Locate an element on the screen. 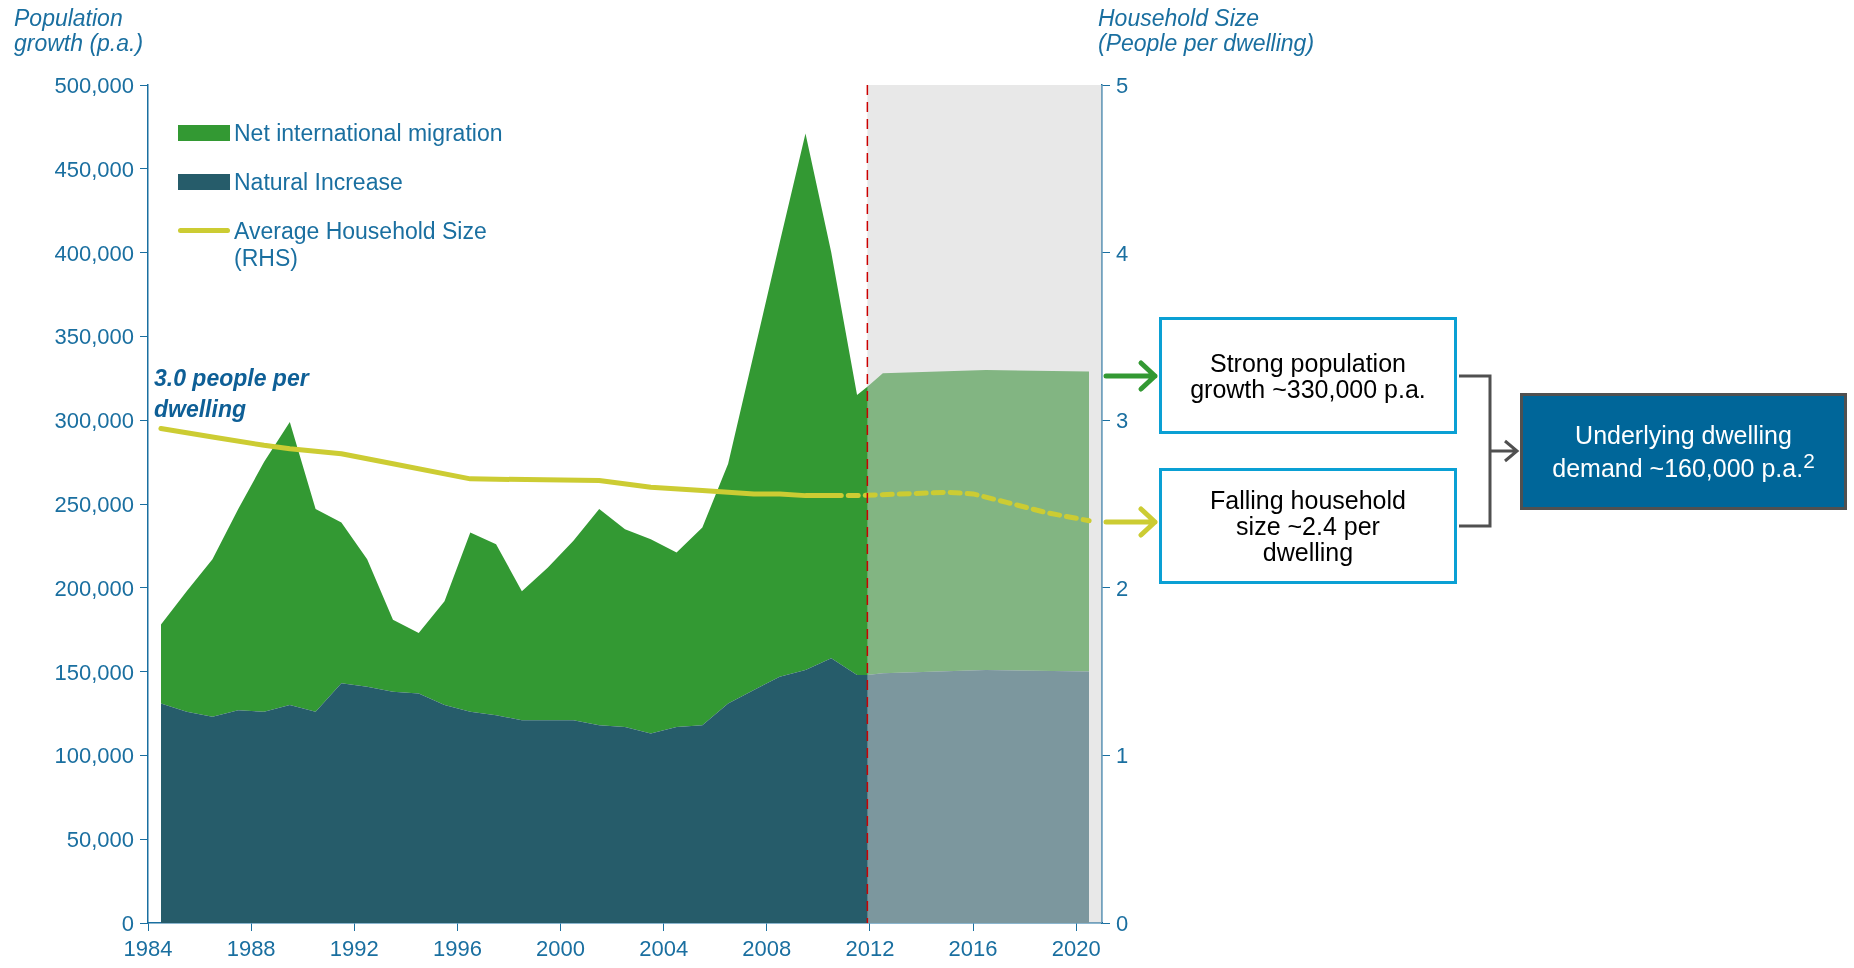 The height and width of the screenshot is (968, 1854). x-tick-label: 2000 is located at coordinates (561, 949).